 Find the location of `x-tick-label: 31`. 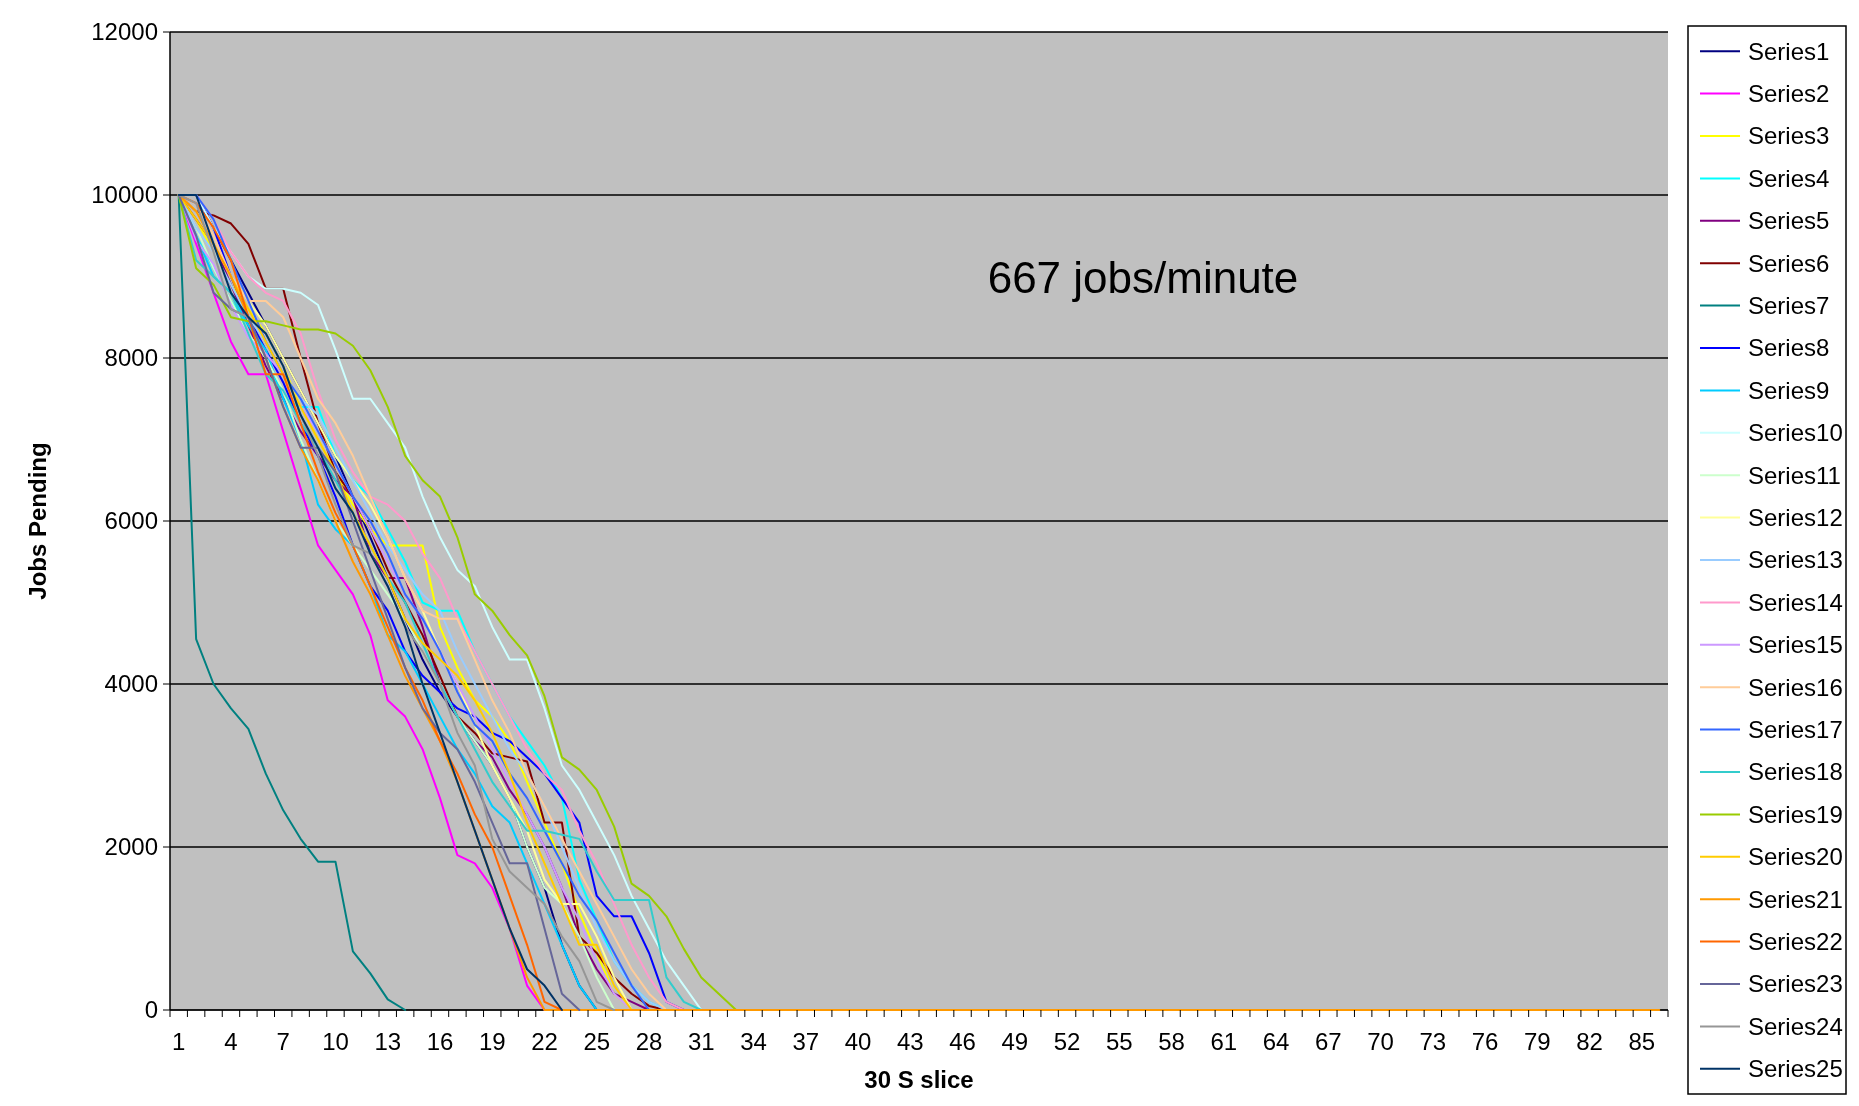

x-tick-label: 31 is located at coordinates (701, 1041).